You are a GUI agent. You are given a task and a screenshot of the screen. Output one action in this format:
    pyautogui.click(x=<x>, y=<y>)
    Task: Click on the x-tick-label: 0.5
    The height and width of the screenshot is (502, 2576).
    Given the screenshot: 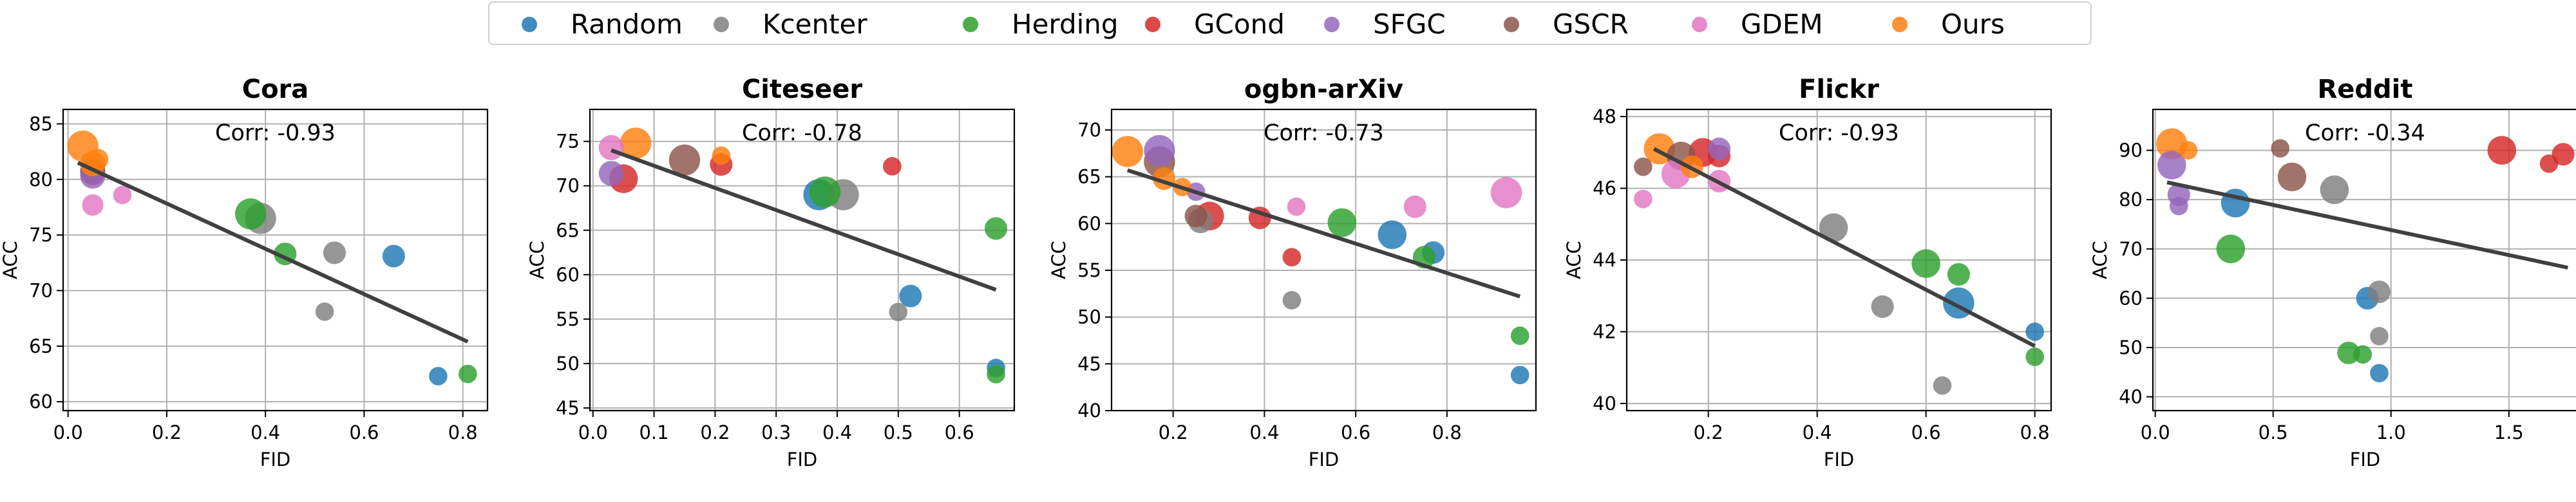 What is the action you would take?
    pyautogui.click(x=2273, y=433)
    